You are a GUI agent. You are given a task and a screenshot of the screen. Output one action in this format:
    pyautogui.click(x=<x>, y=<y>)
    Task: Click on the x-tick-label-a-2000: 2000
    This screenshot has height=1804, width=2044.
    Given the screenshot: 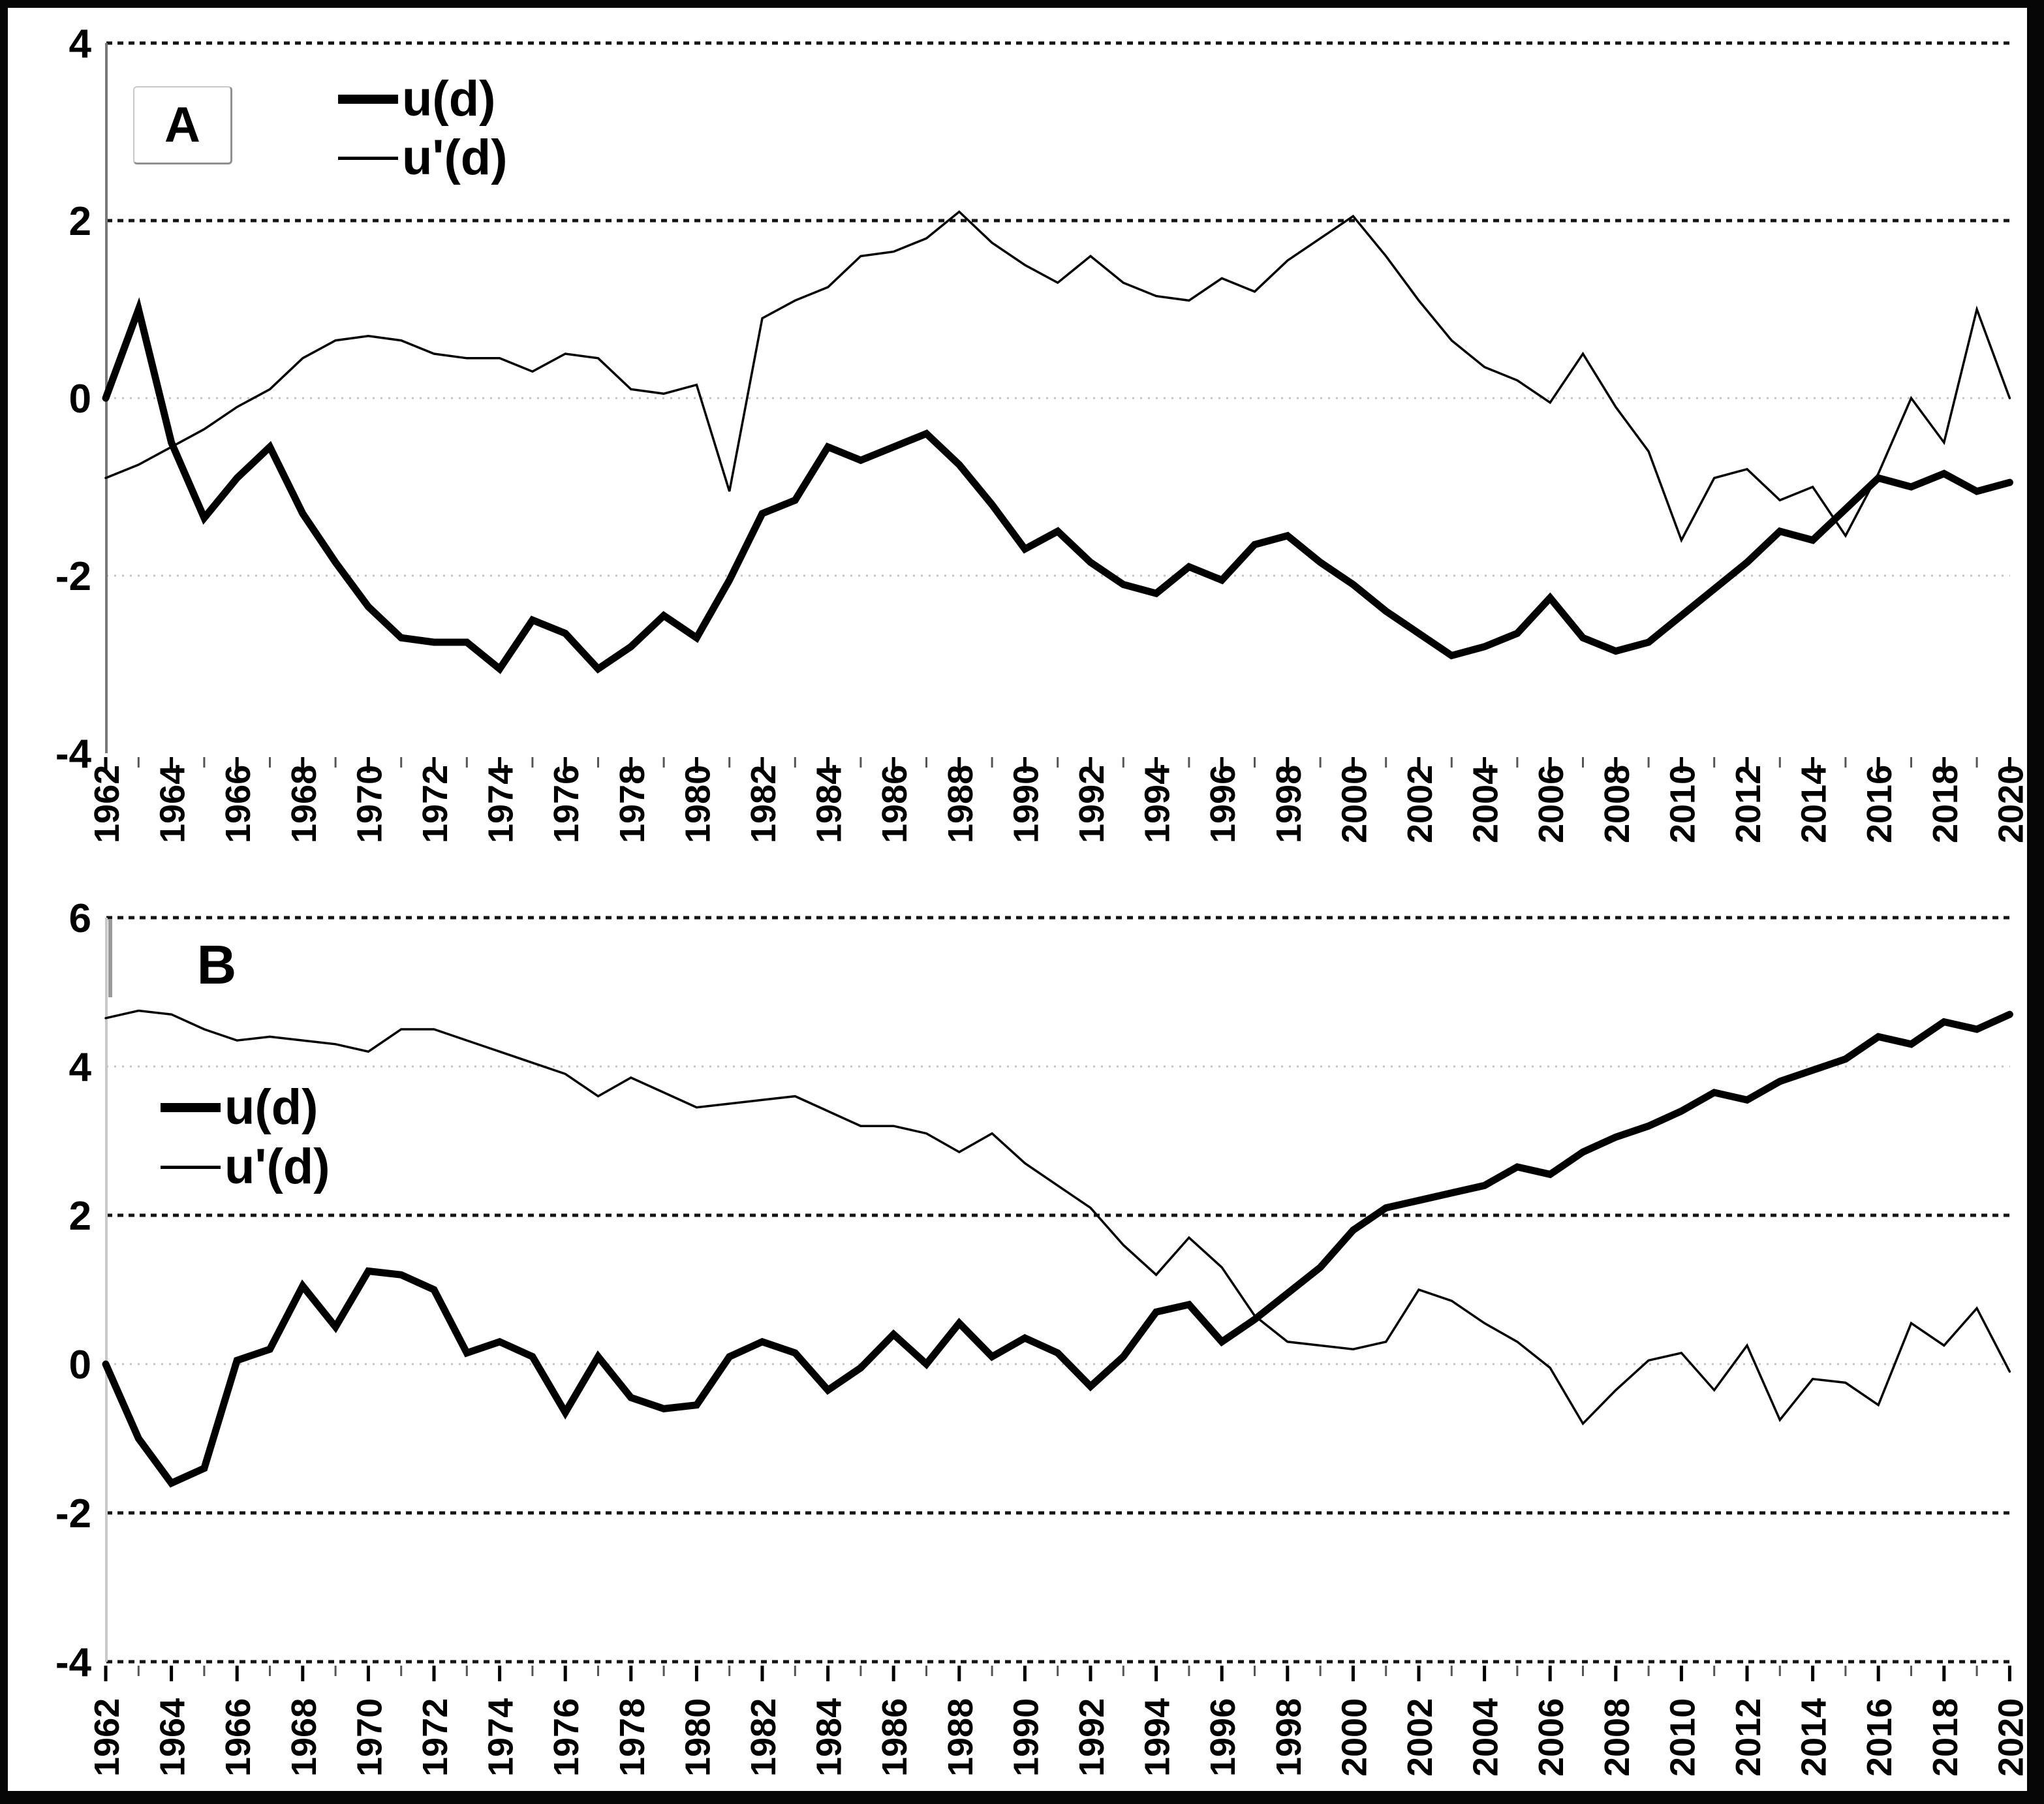 What is the action you would take?
    pyautogui.click(x=1354, y=804)
    